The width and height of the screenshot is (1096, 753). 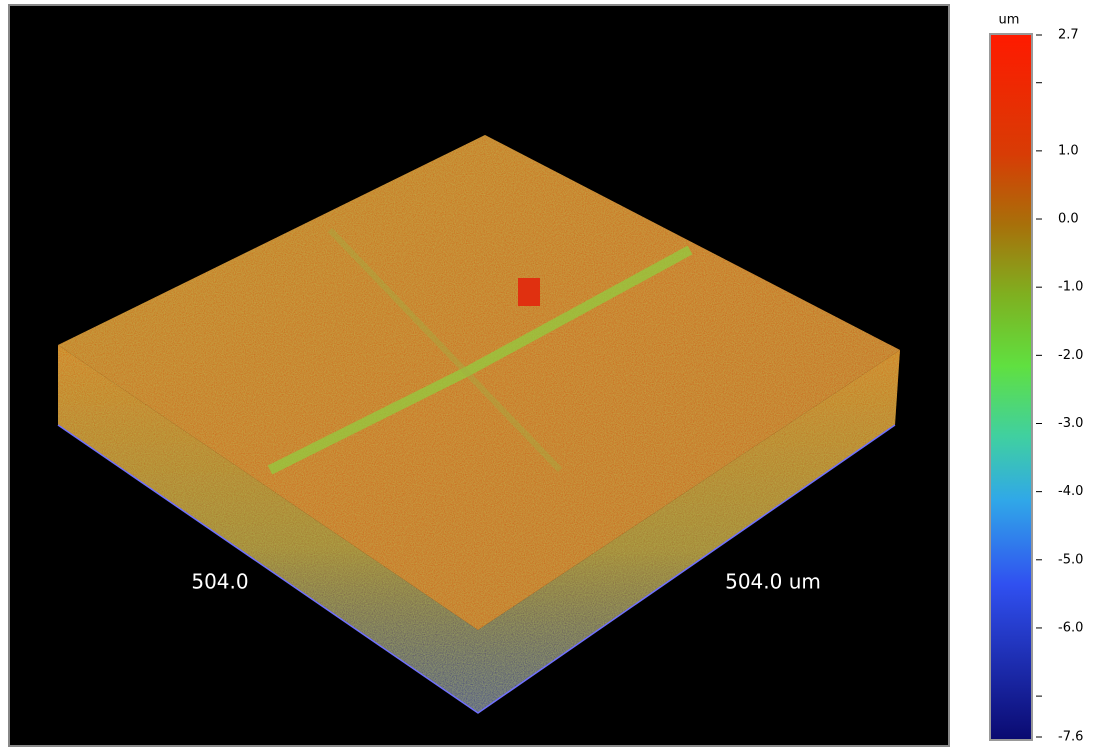 I want to click on colorbar, so click(x=1011, y=387).